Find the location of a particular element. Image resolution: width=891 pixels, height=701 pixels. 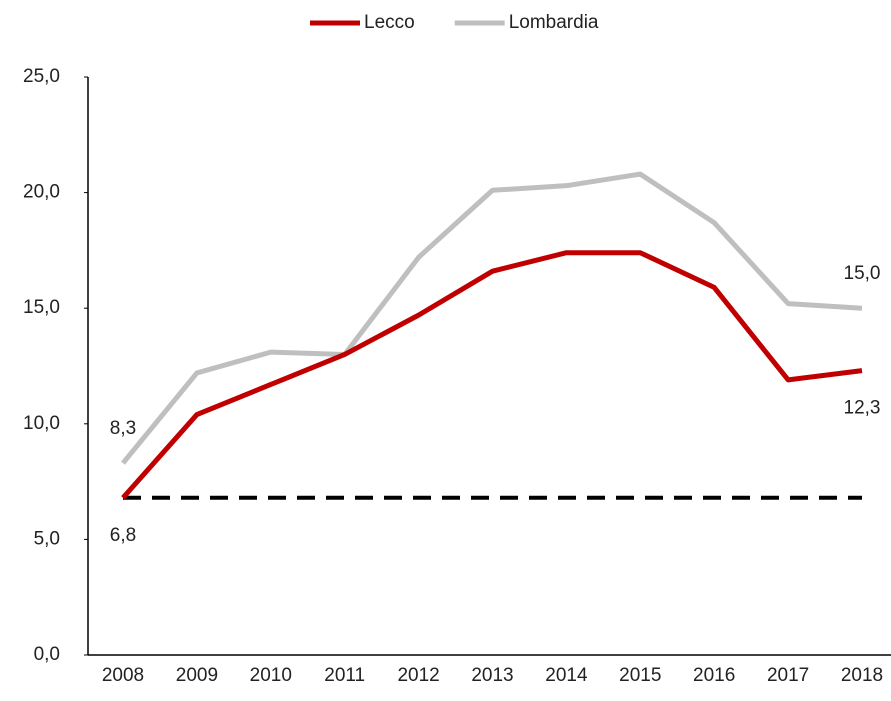

x-tick-label: 2018 is located at coordinates (862, 675).